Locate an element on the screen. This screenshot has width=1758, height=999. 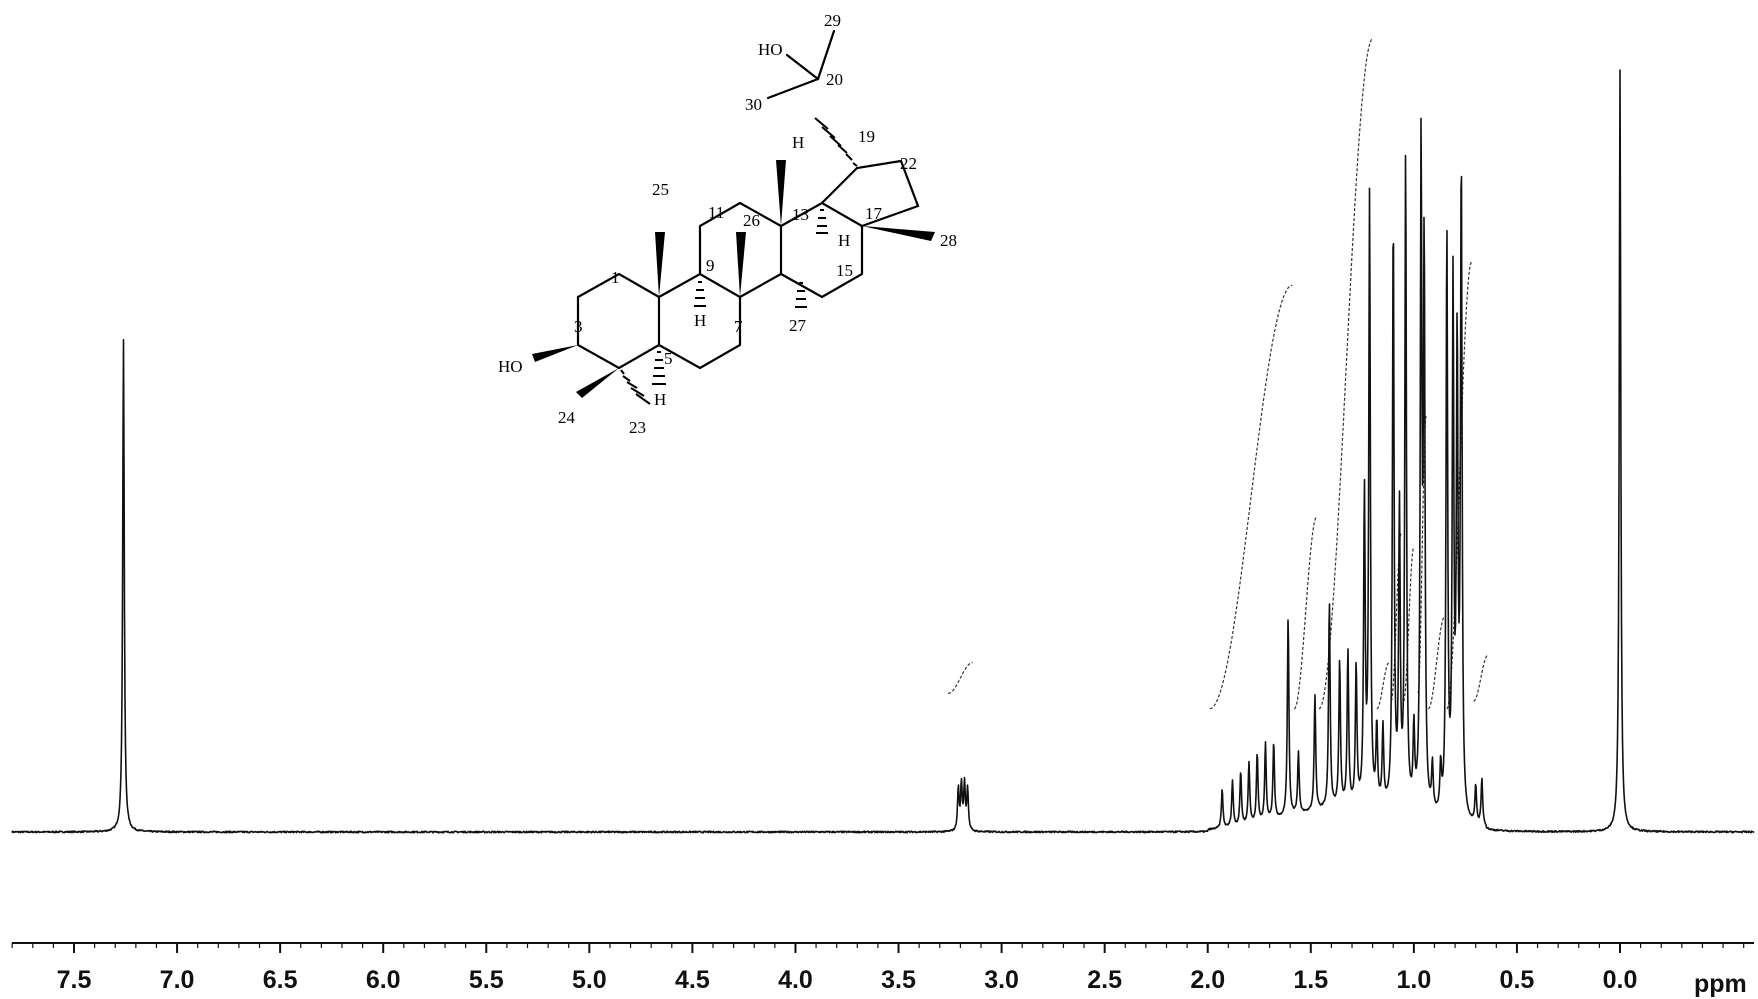
tick-label: 2.5 is located at coordinates (1104, 980).